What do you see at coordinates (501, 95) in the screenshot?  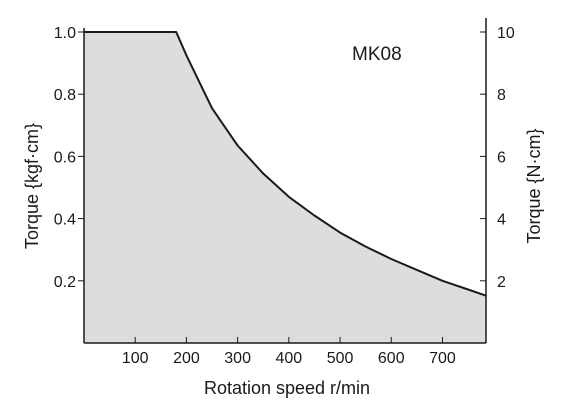 I see `y-right-tick-label: 8` at bounding box center [501, 95].